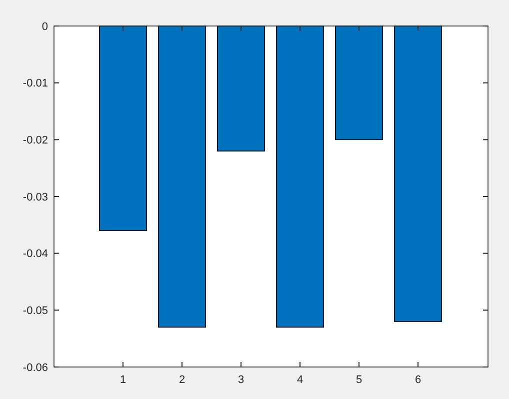 The height and width of the screenshot is (399, 509). I want to click on y-tick-label: -0.06, so click(35, 368).